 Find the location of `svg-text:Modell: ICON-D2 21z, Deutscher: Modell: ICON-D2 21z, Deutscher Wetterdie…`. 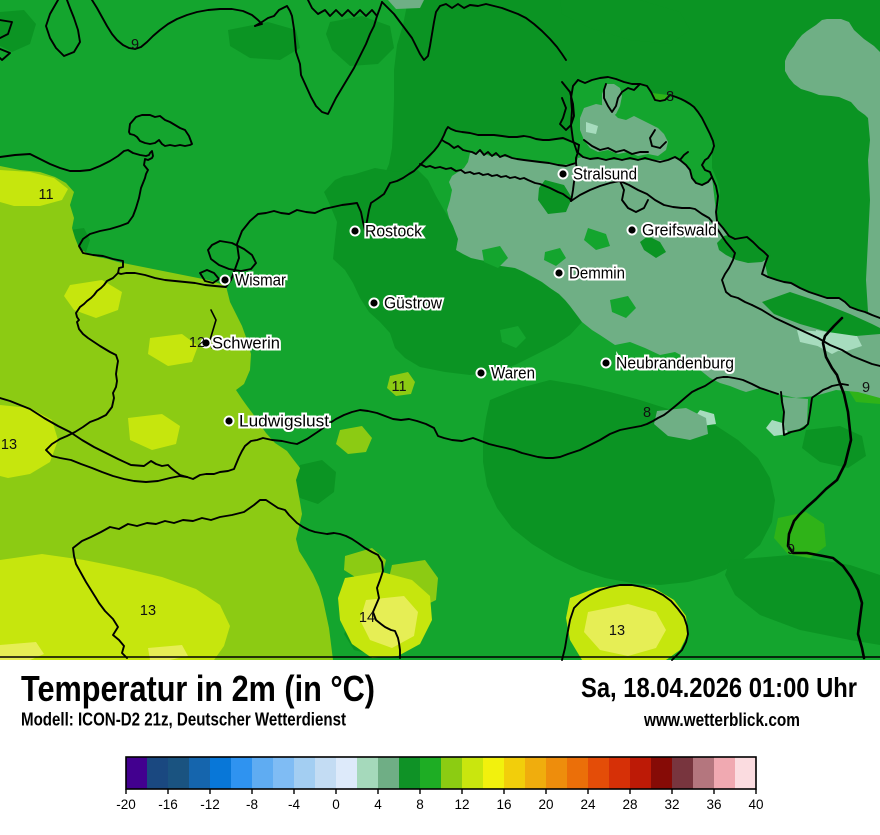

svg-text:Modell: ICON-D2 21z, Deutscher: Modell: ICON-D2 21z, Deutscher Wetterdie… is located at coordinates (183, 719).